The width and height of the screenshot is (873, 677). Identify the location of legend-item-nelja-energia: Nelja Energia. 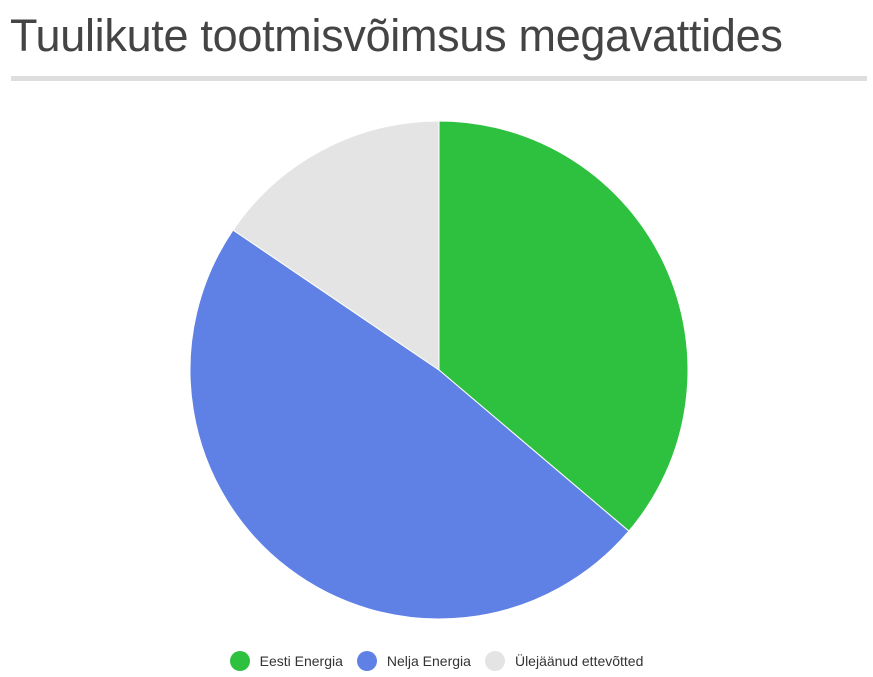
(413, 661).